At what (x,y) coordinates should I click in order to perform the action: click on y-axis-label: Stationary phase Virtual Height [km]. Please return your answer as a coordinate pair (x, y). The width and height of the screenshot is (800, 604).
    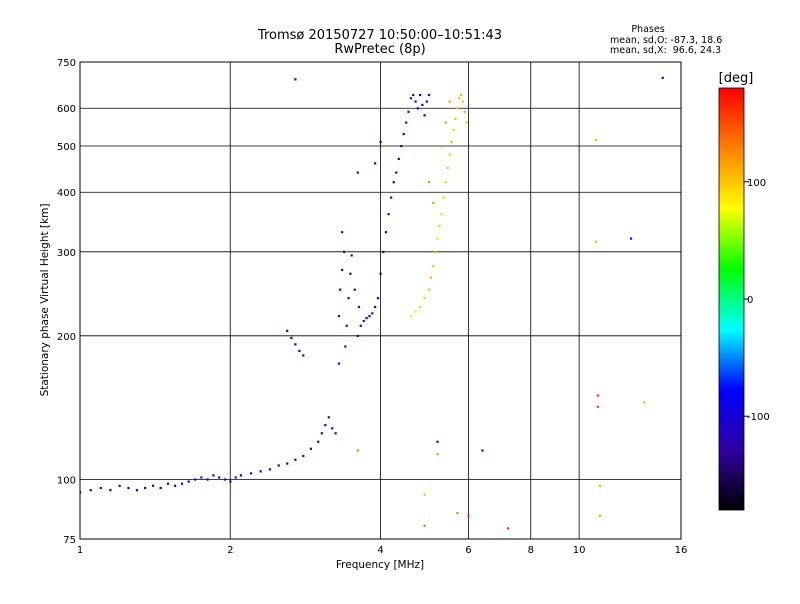
    Looking at the image, I should click on (45, 300).